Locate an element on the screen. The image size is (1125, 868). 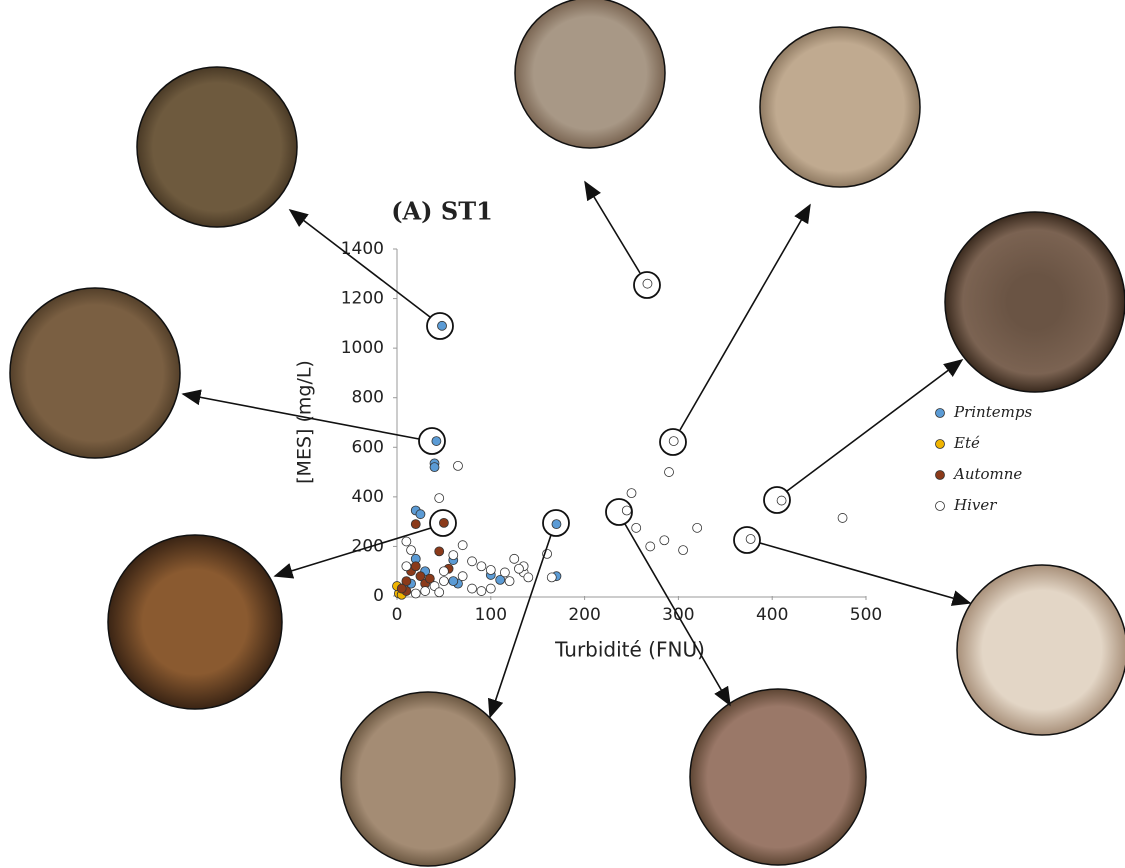
x-tick-label: 200 is located at coordinates (584, 615).